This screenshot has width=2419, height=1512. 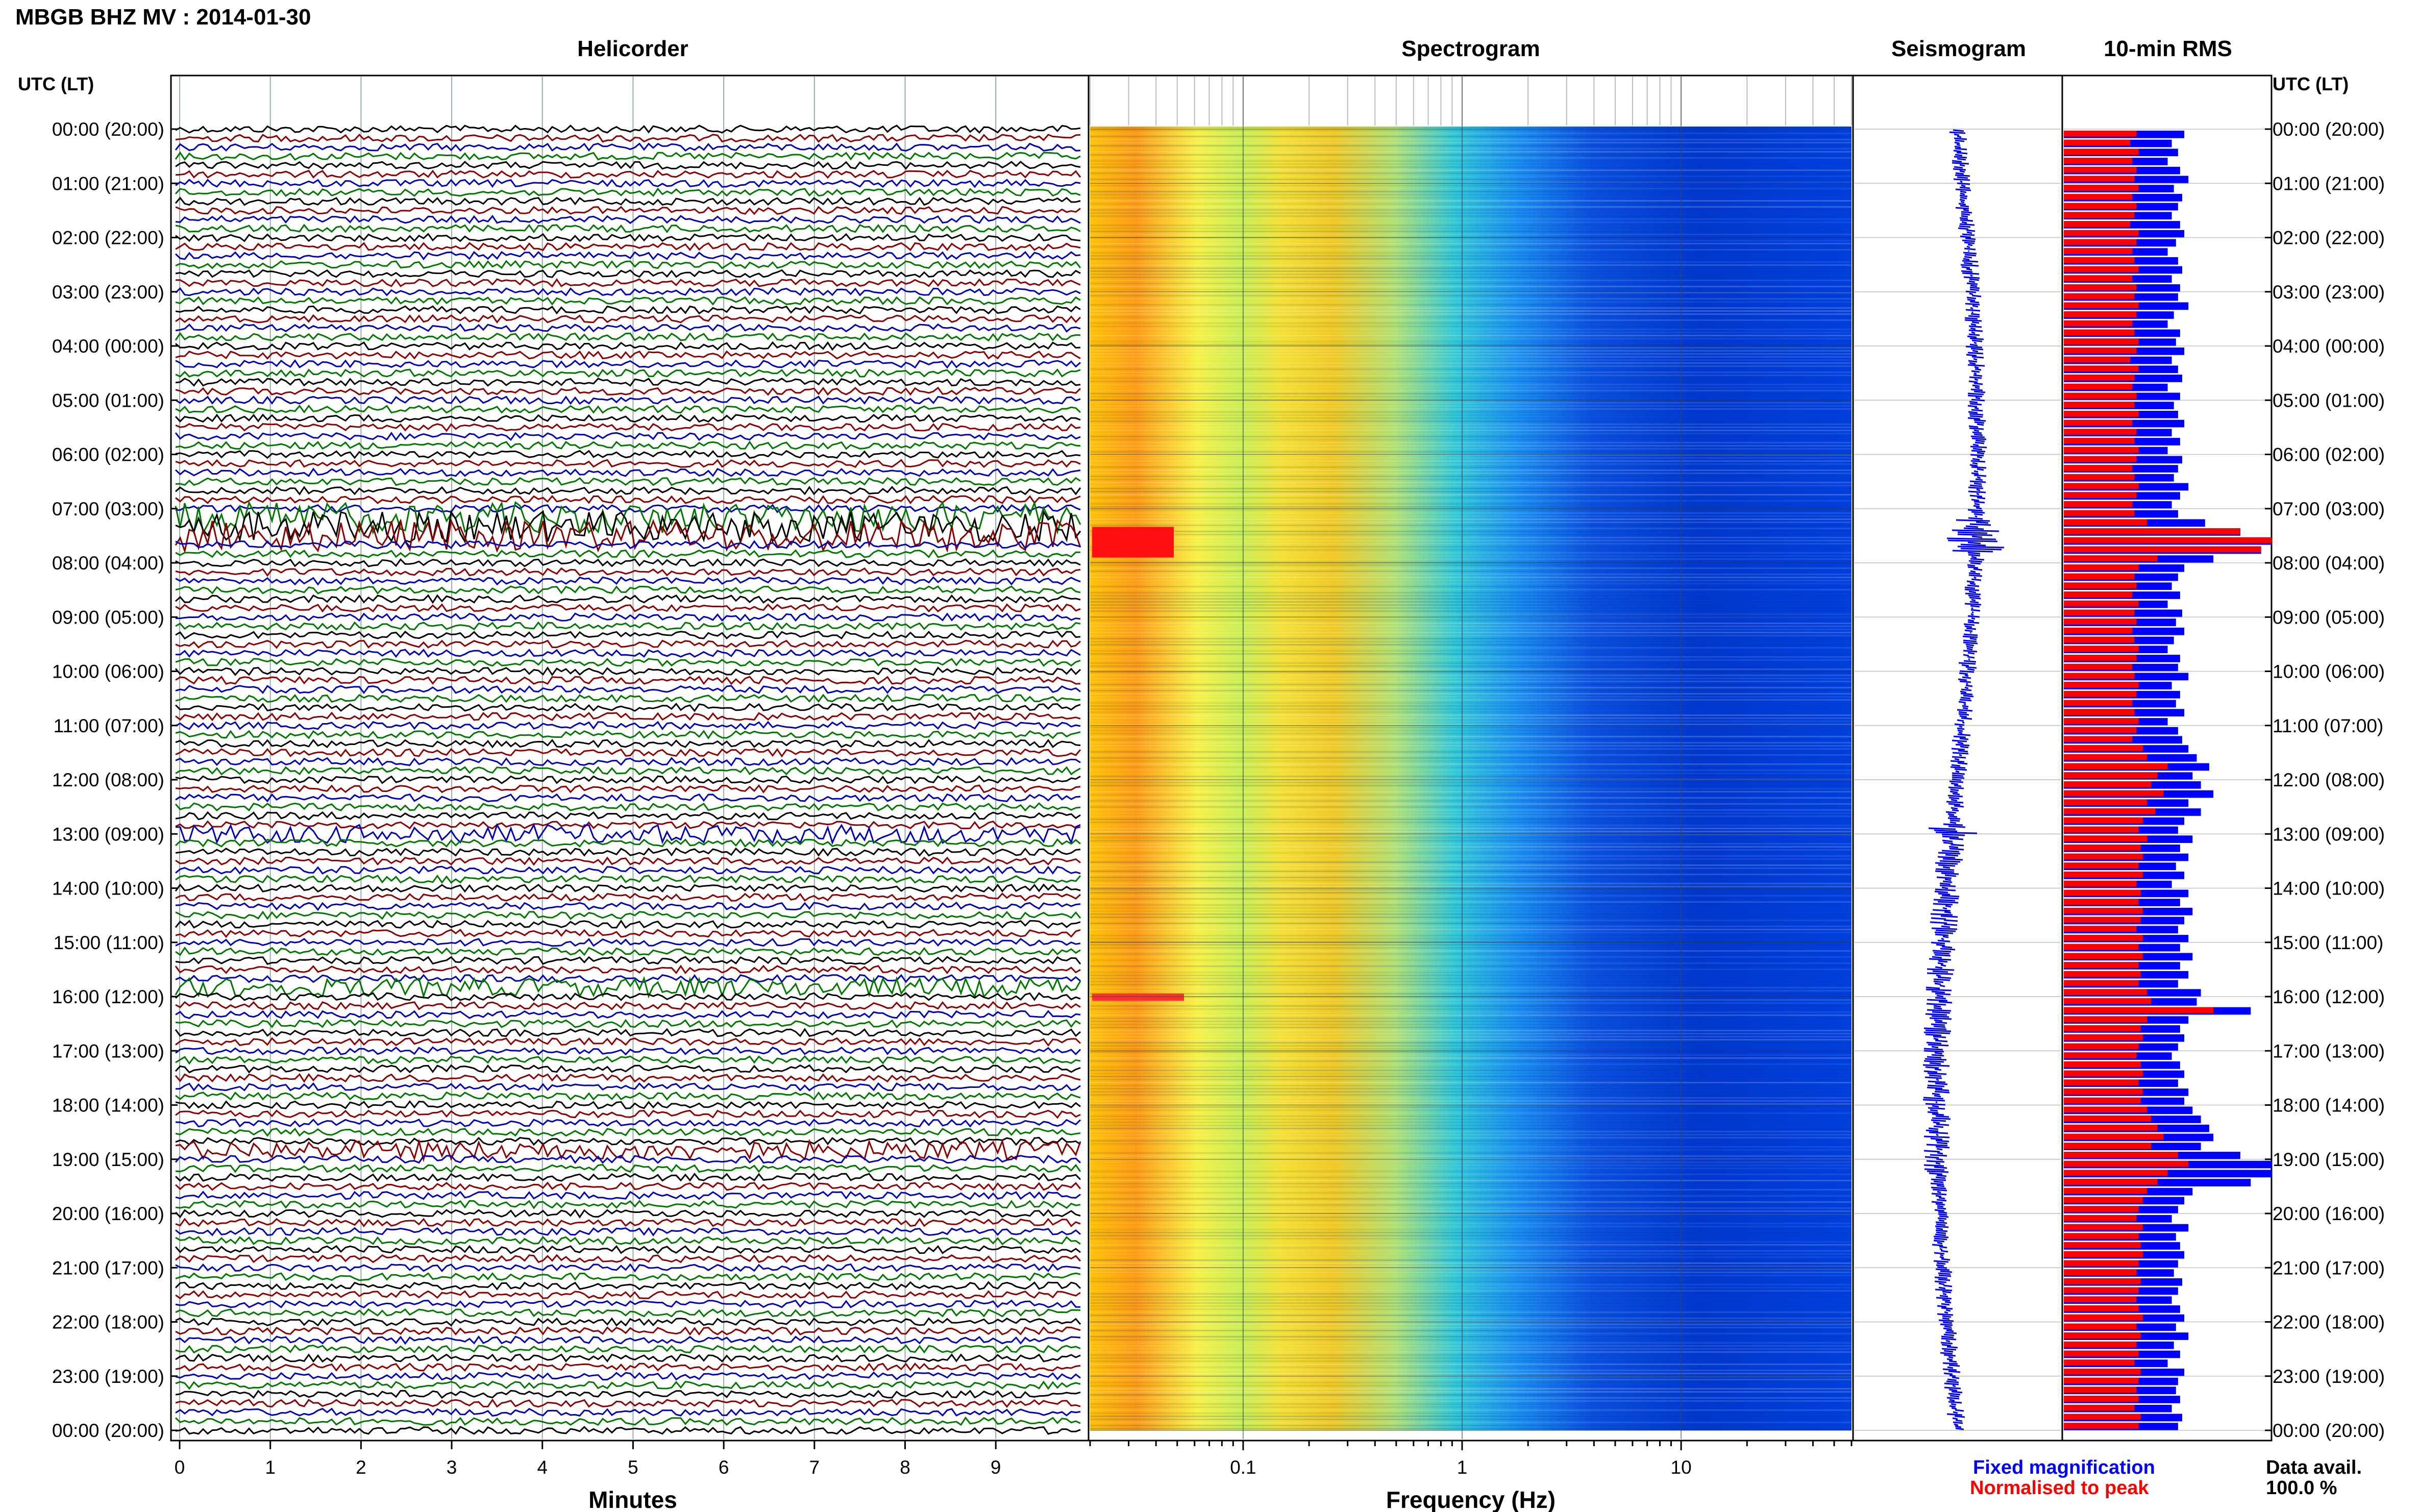 I want to click on seismogram-trace, so click(x=1963, y=779).